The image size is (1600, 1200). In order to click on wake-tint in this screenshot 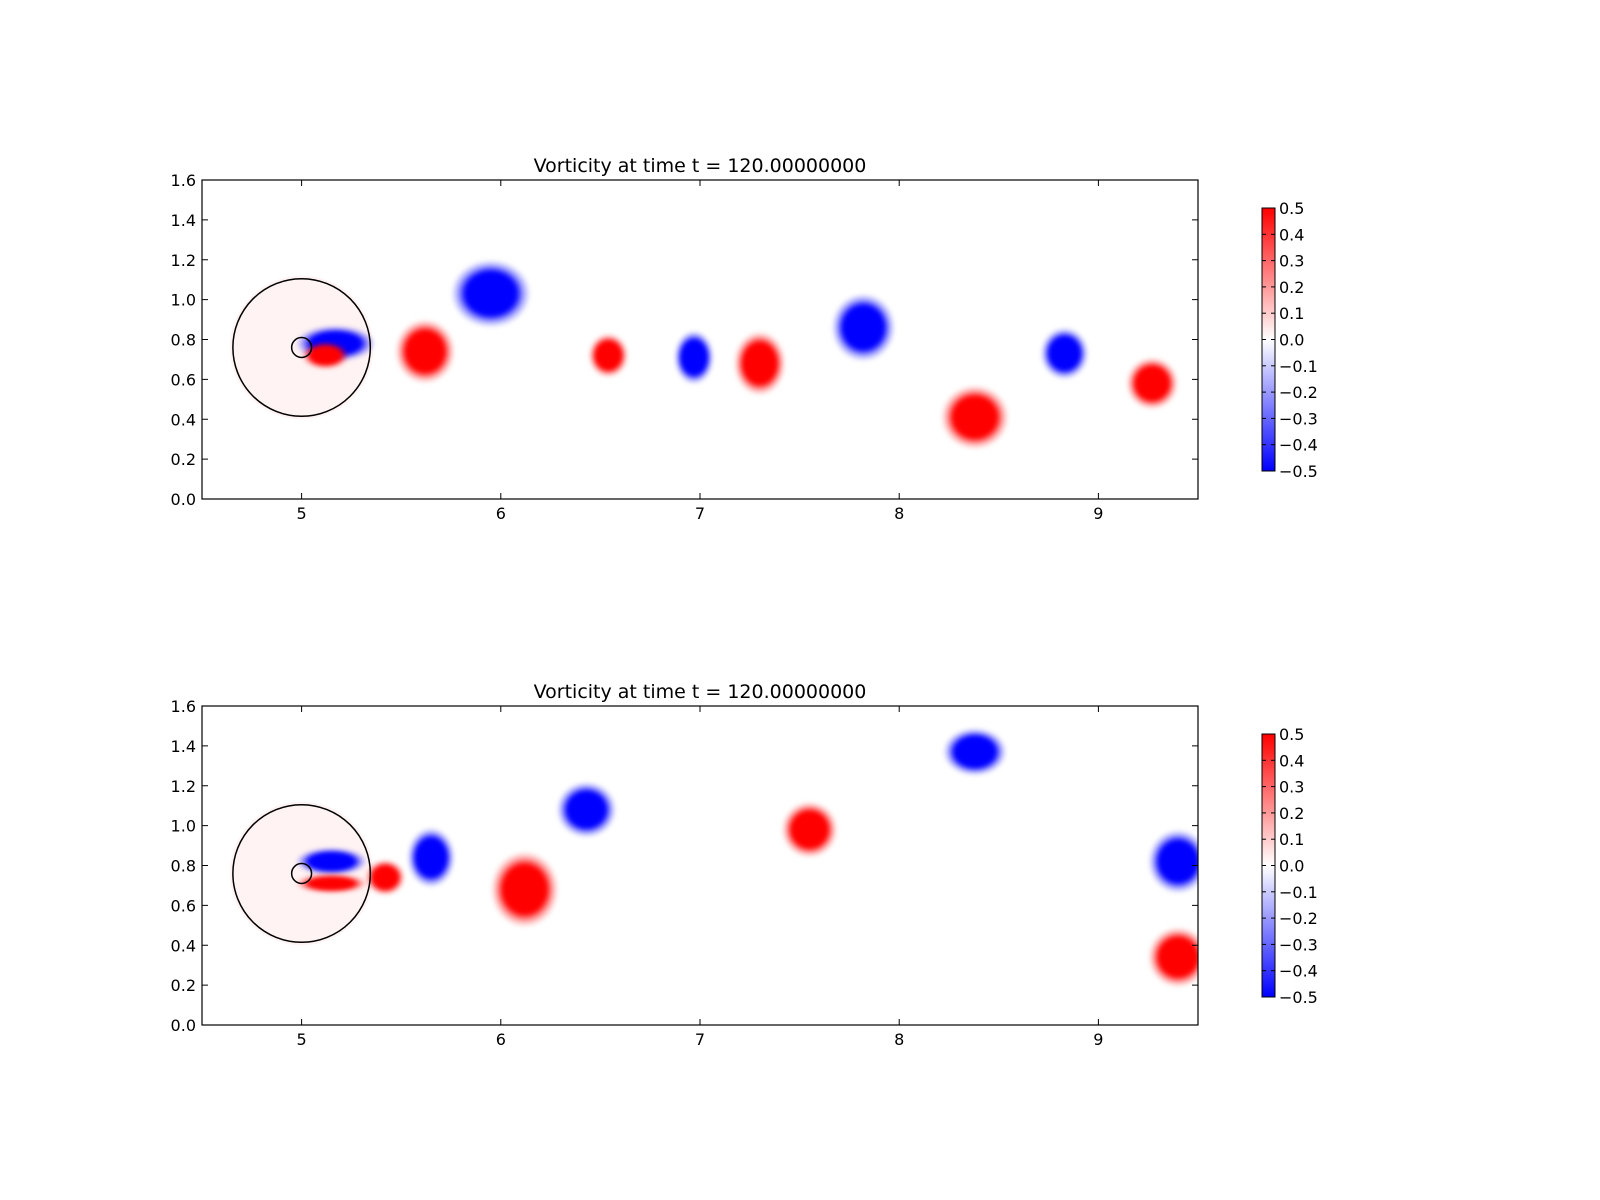, I will do `click(301, 873)`.